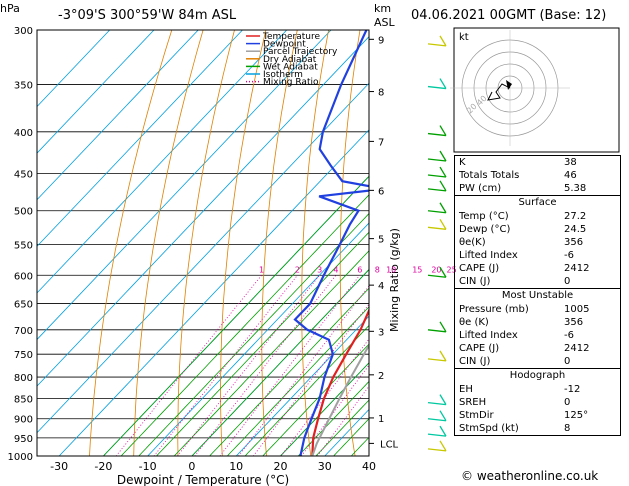 Image resolution: width=629 pixels, height=486 pixels. I want to click on pressure-tick-label: 400, so click(23, 133).